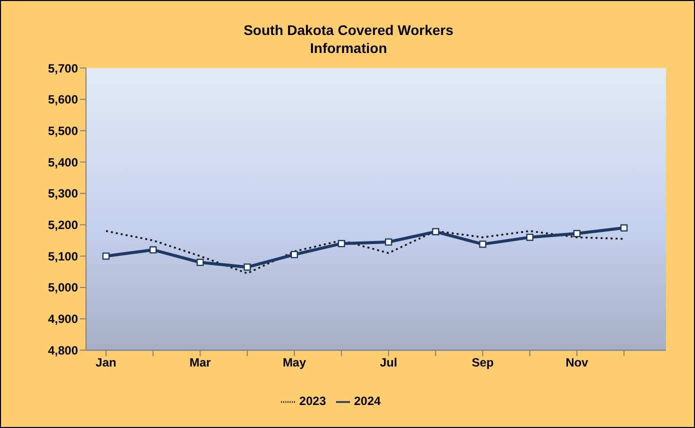 This screenshot has height=428, width=695. I want to click on chart-title: South Dakota Covered Workers Information, so click(348, 39).